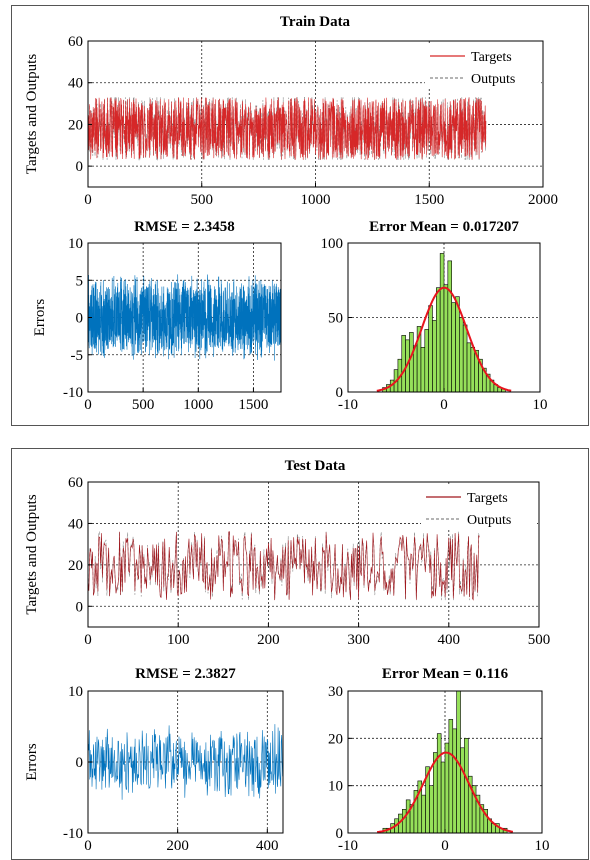  What do you see at coordinates (184, 227) in the screenshot?
I see `chart-title: RMSE = 2.3458` at bounding box center [184, 227].